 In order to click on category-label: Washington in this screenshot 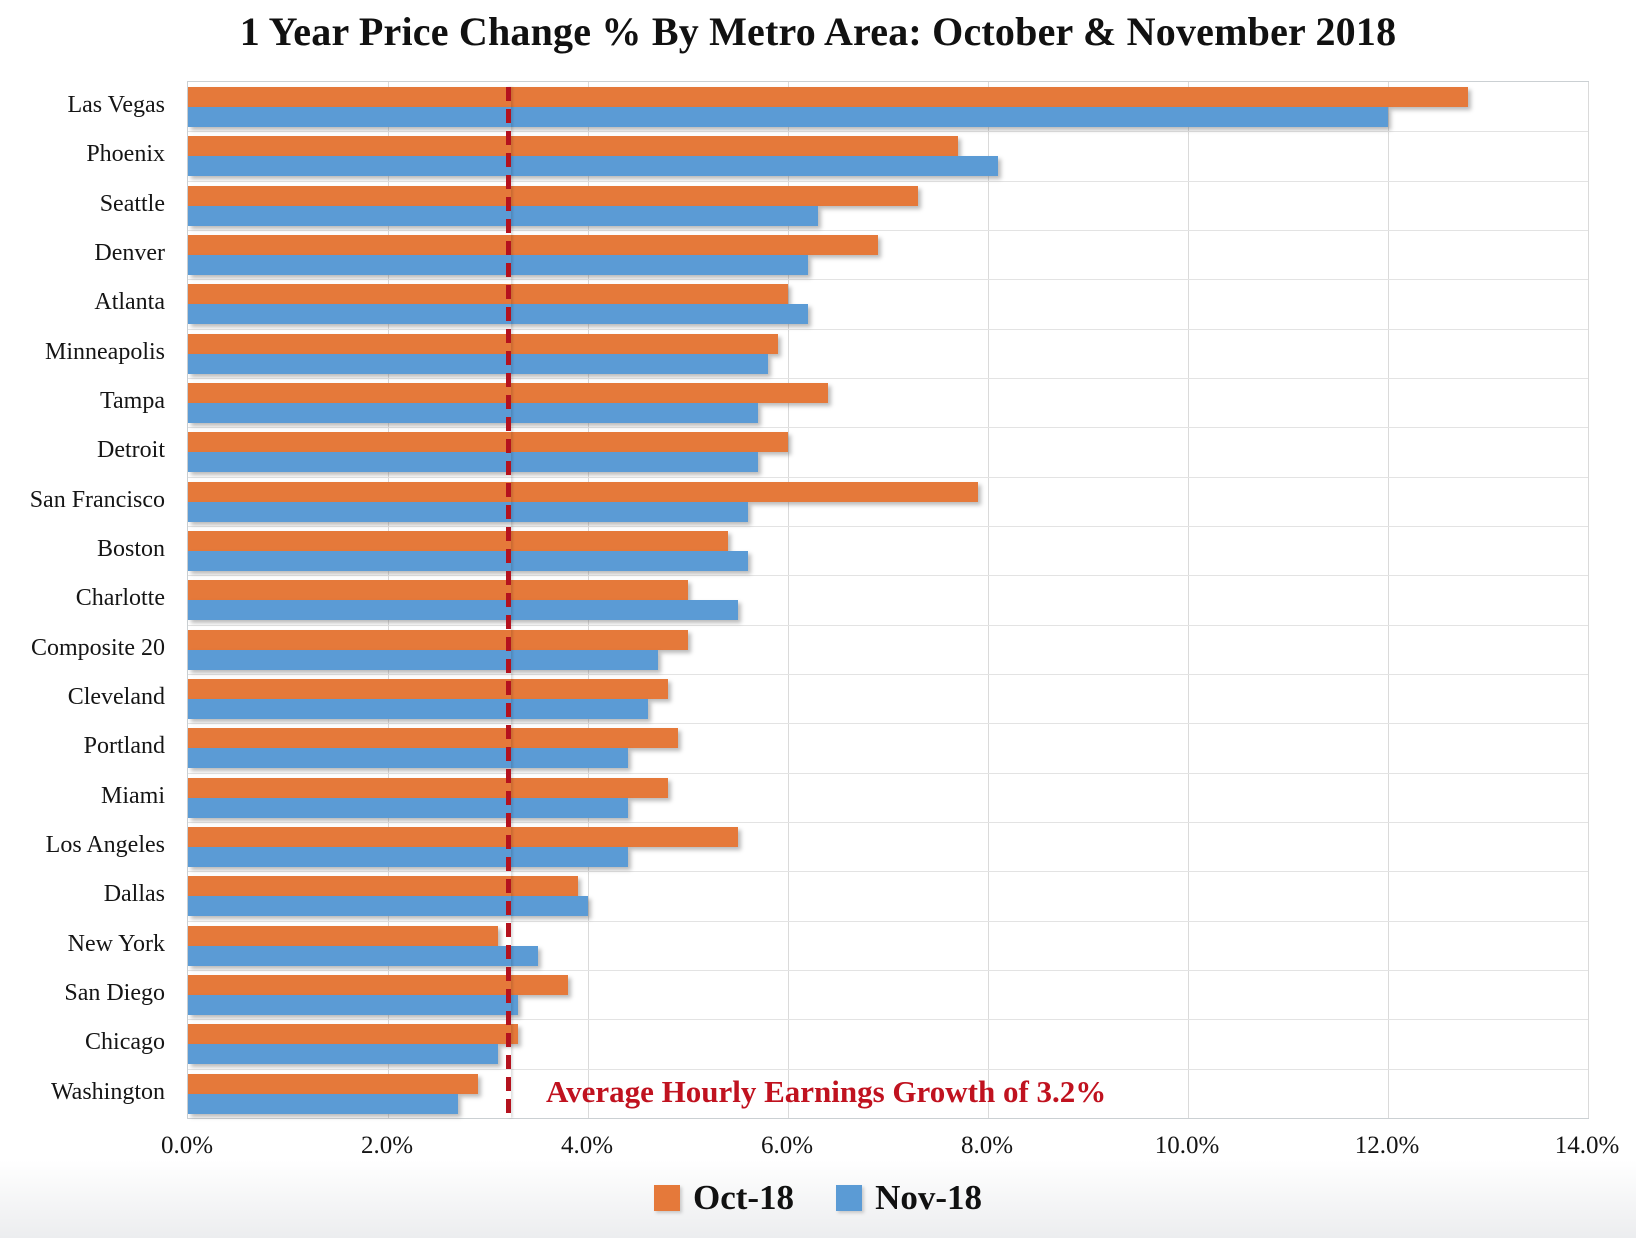, I will do `click(107, 1091)`.